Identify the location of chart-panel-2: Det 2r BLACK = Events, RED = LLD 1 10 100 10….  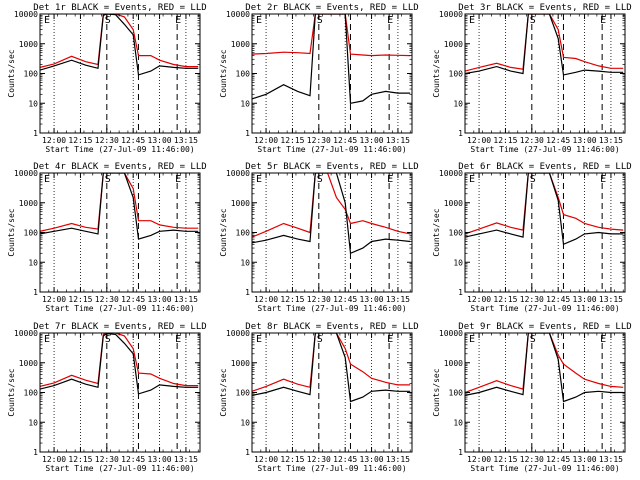
(319, 78).